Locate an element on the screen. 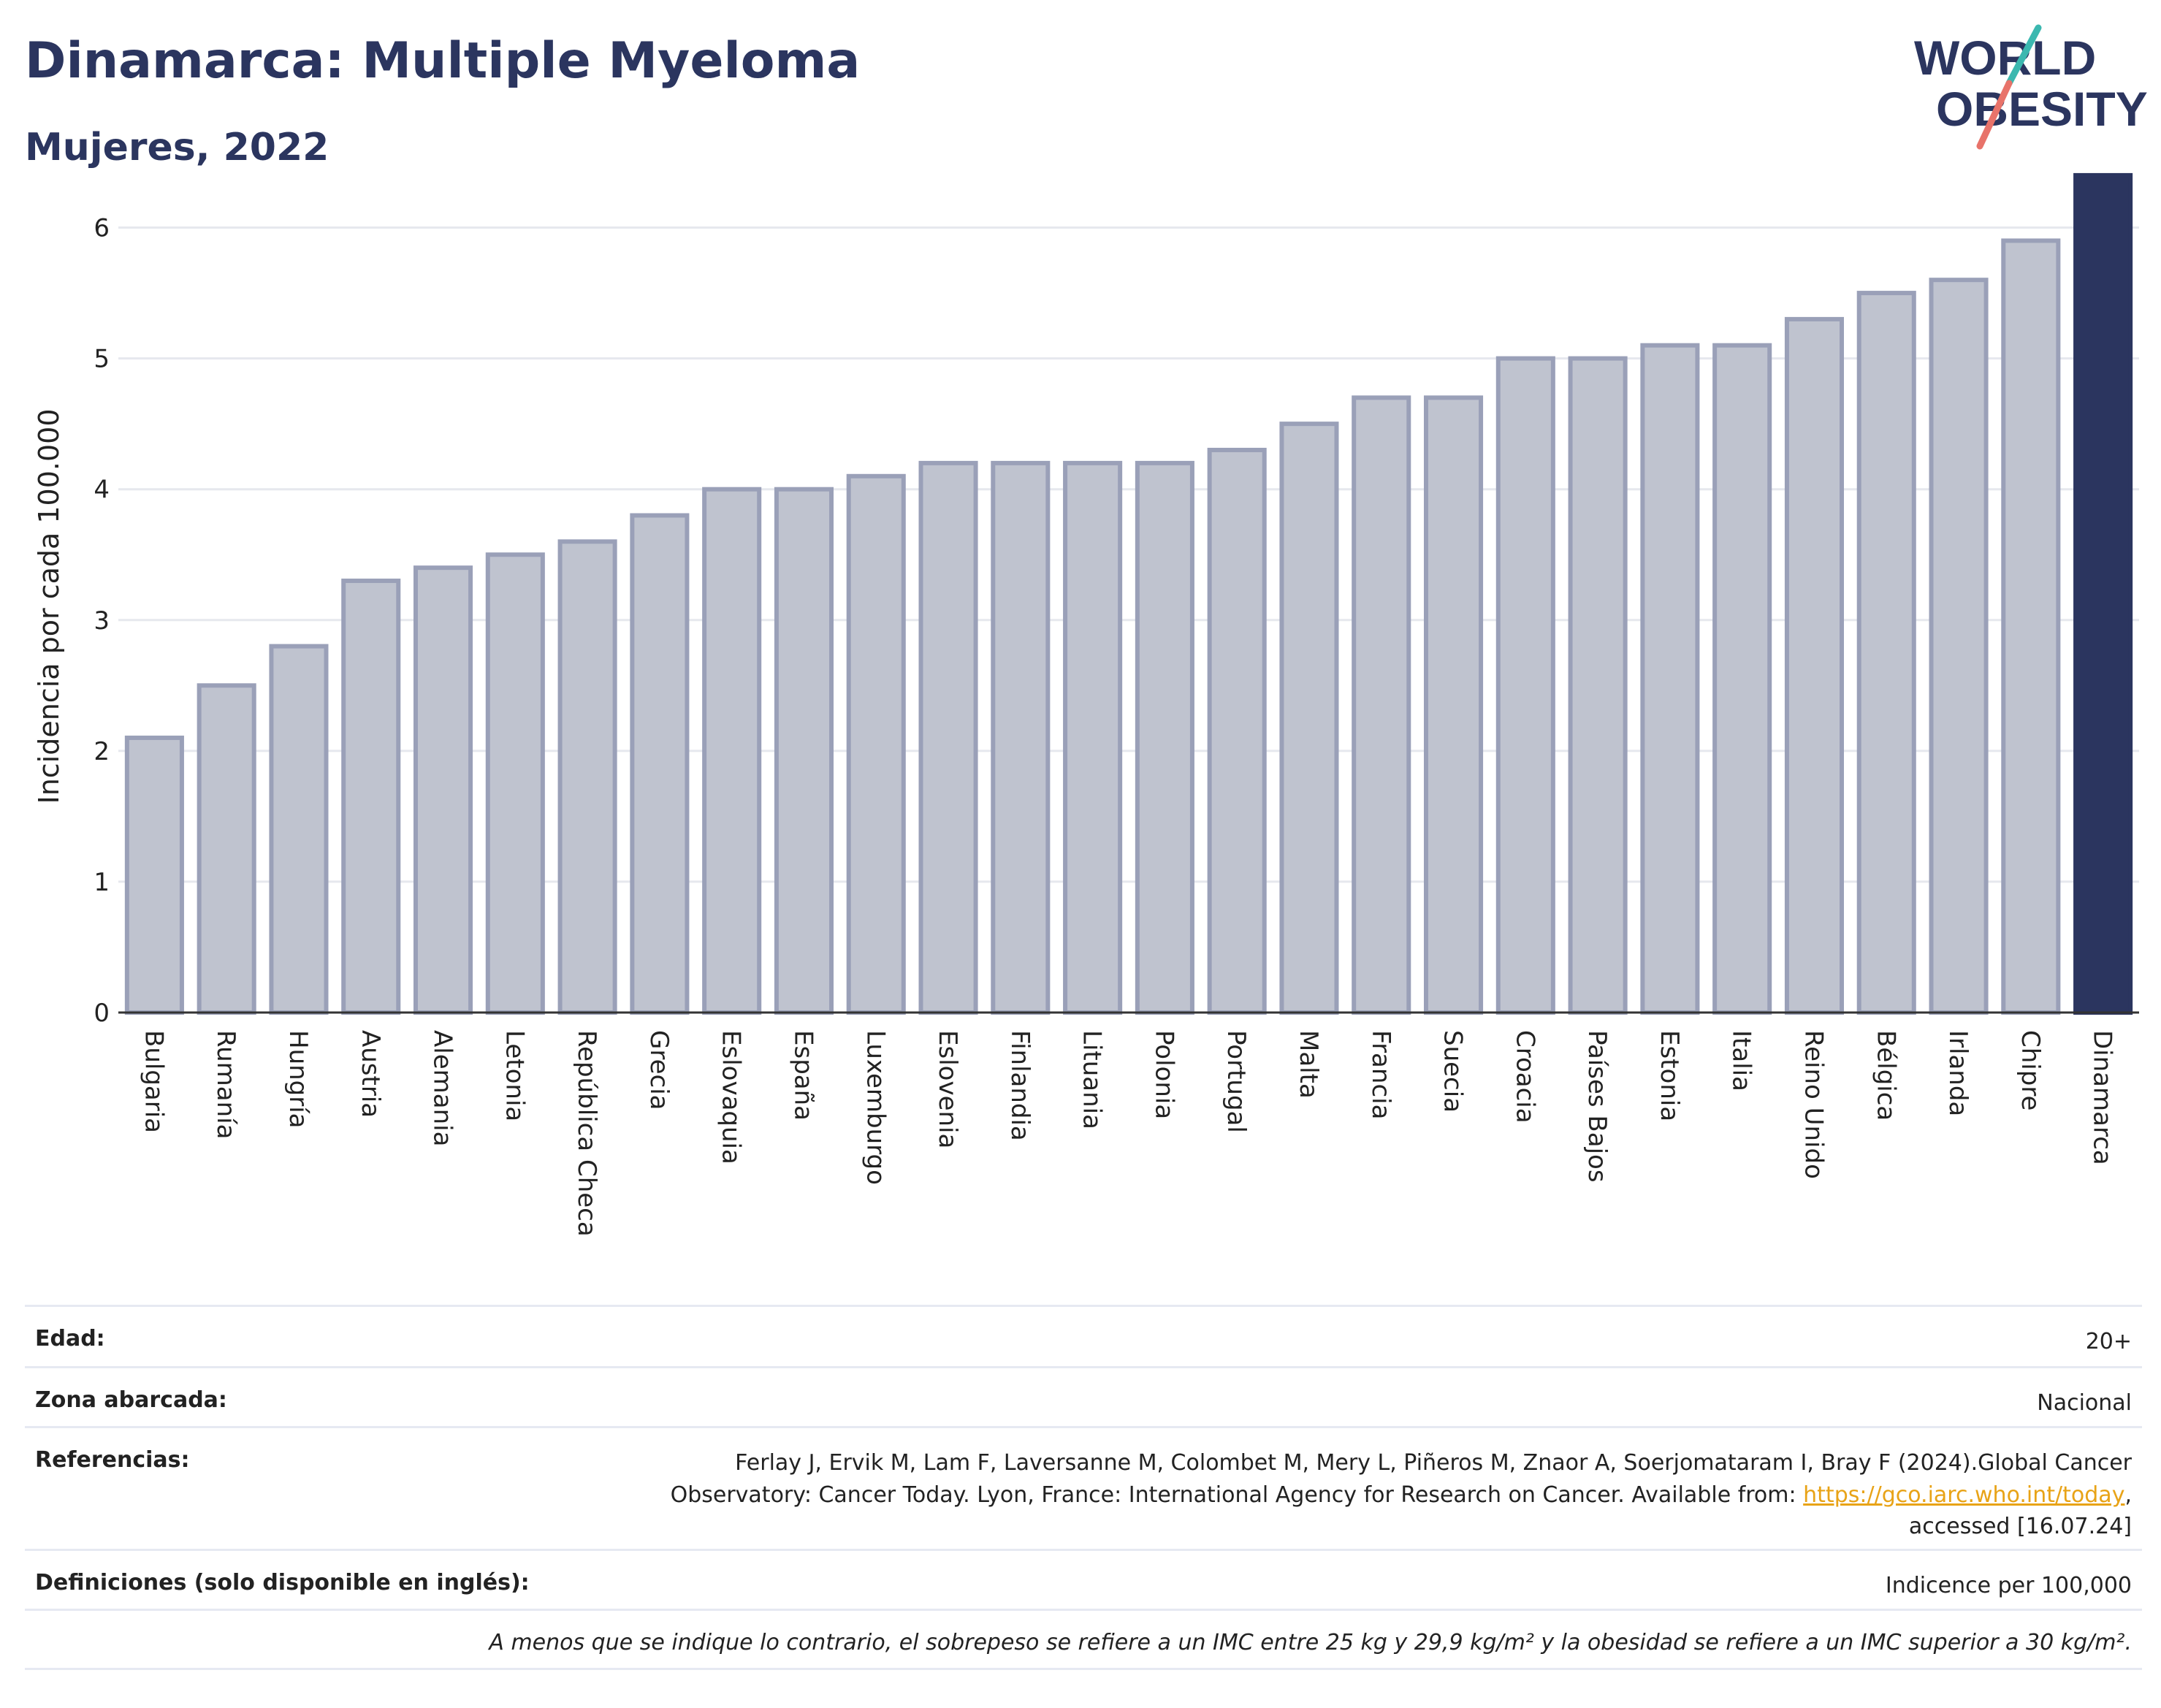 This screenshot has width=2161, height=1708. meta-row-zone: Zona abarcada: Nacional is located at coordinates (1083, 1396).